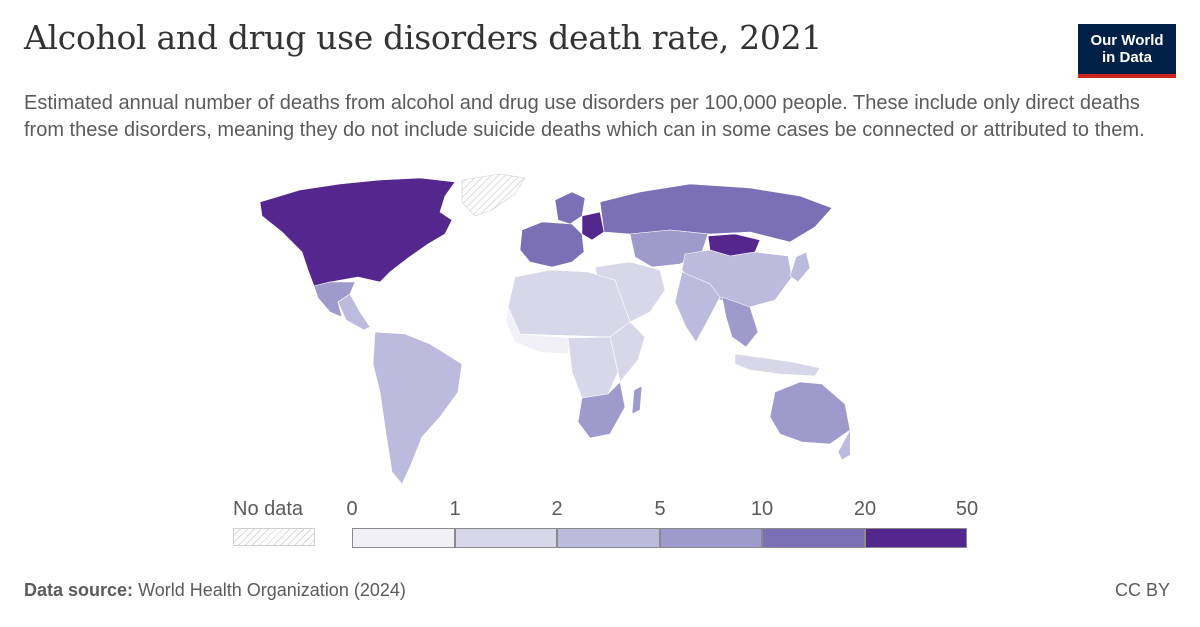 The width and height of the screenshot is (1200, 627). What do you see at coordinates (627, 352) in the screenshot?
I see `region-east-africa` at bounding box center [627, 352].